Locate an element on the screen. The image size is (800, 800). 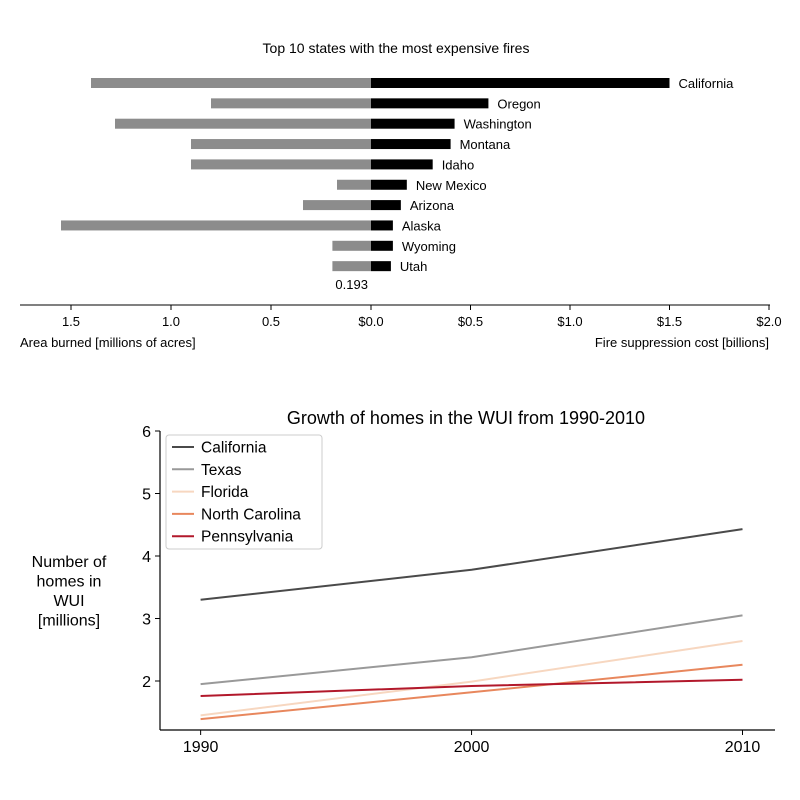
y-tick-label: 5 is located at coordinates (146, 495).